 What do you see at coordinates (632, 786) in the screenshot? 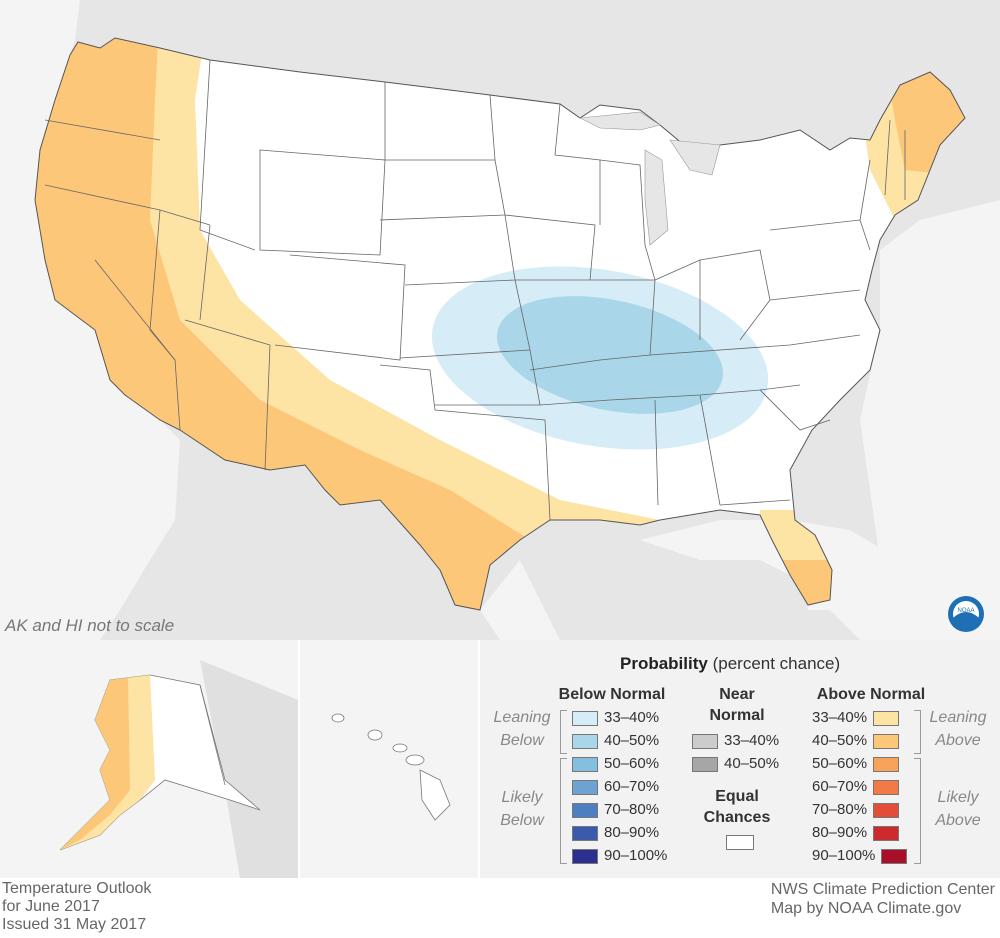
I see `below-normal-label: 60–70%` at bounding box center [632, 786].